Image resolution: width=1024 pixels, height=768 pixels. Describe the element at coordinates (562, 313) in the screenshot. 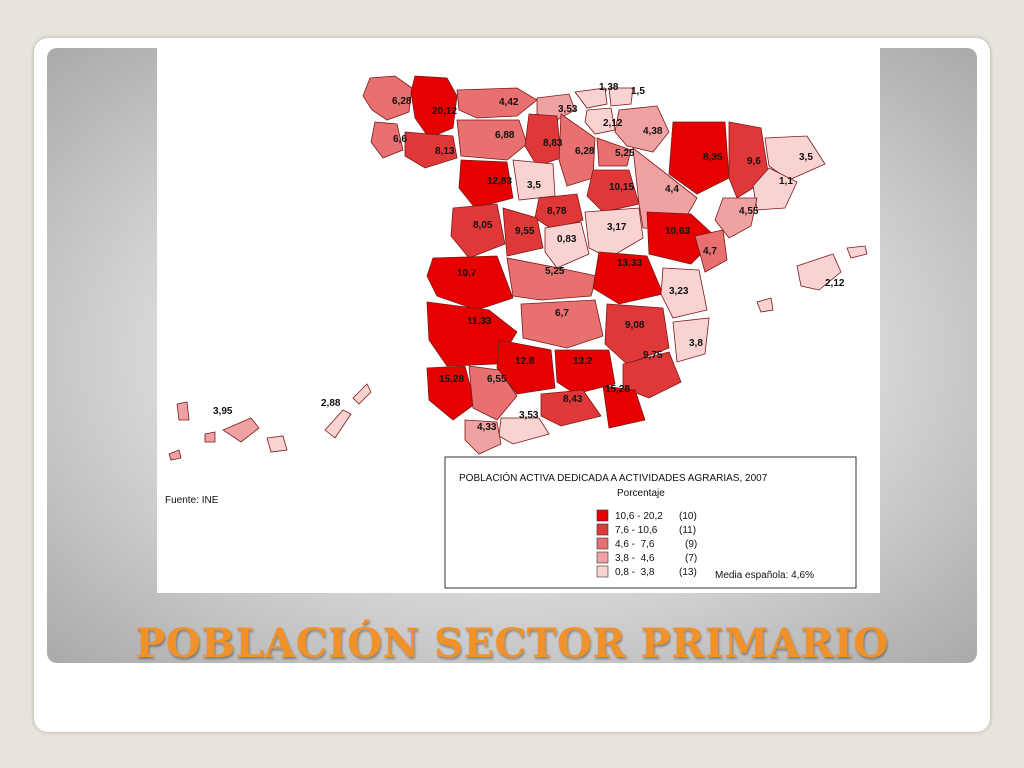

I see `label-ciudadreal: 6,7` at that location.